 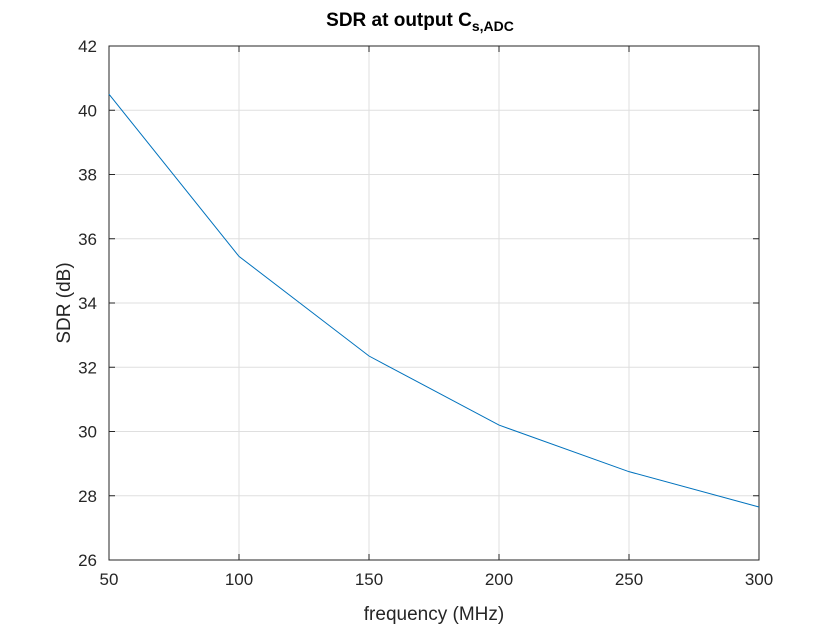 What do you see at coordinates (239, 579) in the screenshot?
I see `x-tick-label: 100` at bounding box center [239, 579].